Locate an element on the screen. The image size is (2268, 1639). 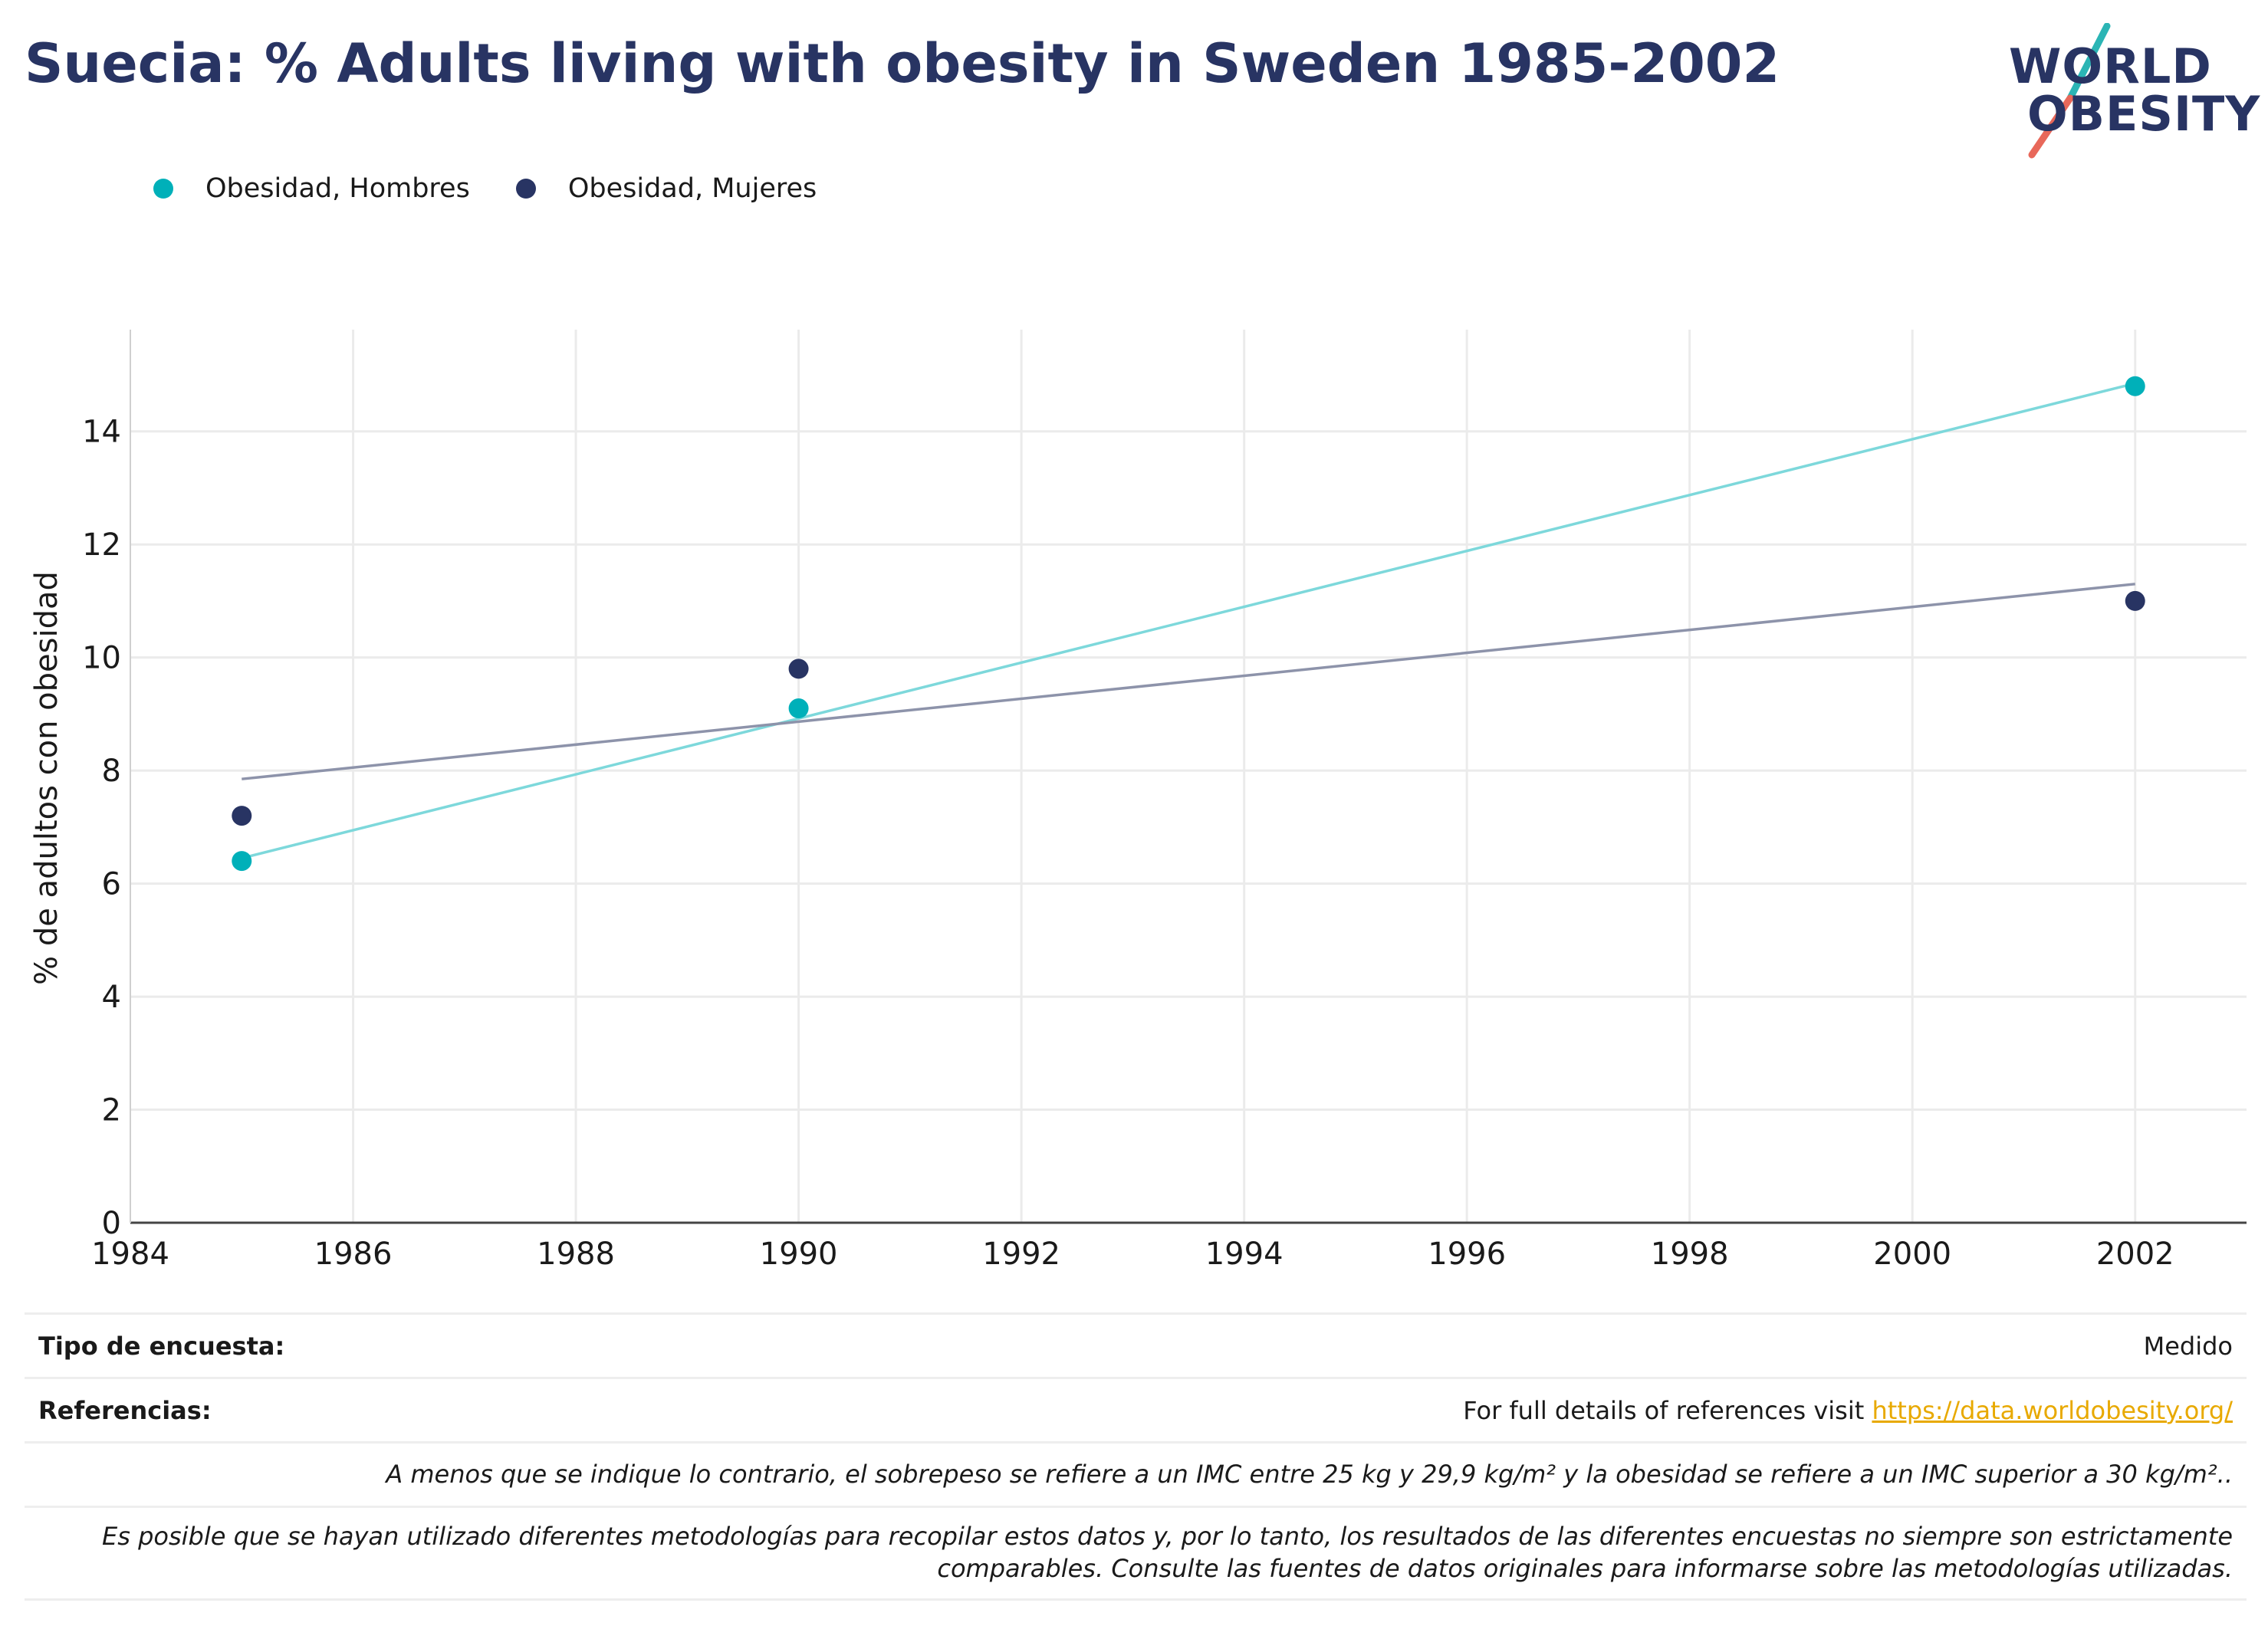
survey-type-value: Medido is located at coordinates (2188, 1346).